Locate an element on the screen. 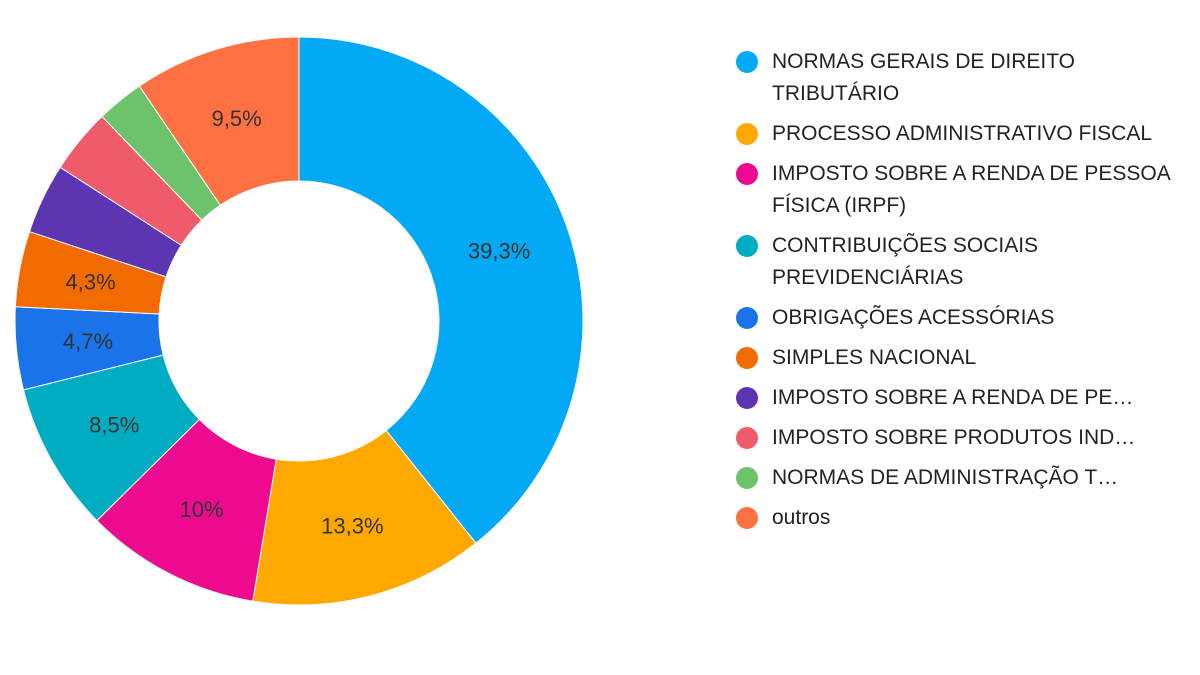 This screenshot has height=675, width=1200. legend-label: CONTRIBUIÇÕES SOCIAIS PREVIDENCIÁRIAS is located at coordinates (905, 261).